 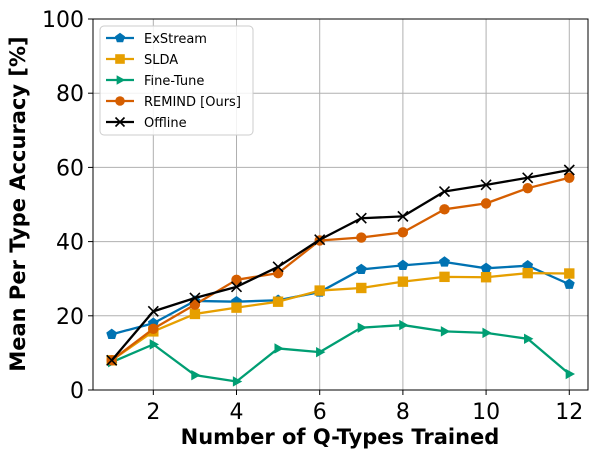 I want to click on series-exstream, so click(x=340, y=297).